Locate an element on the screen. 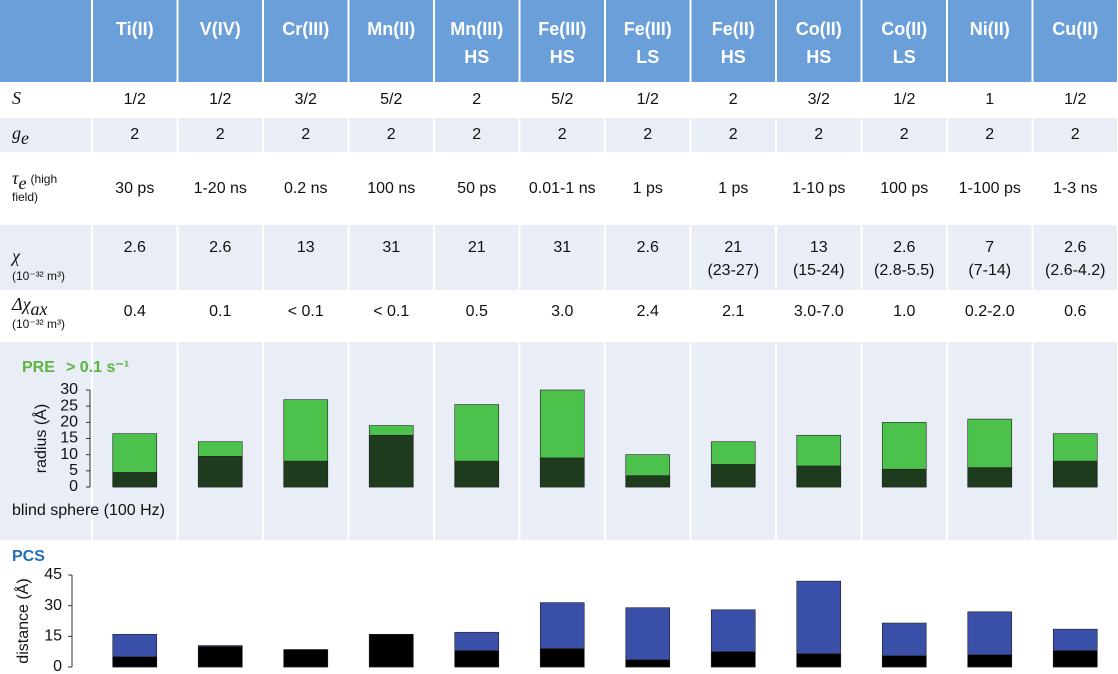 This screenshot has height=674, width=1118. cell-value: 30 ps is located at coordinates (134, 188).